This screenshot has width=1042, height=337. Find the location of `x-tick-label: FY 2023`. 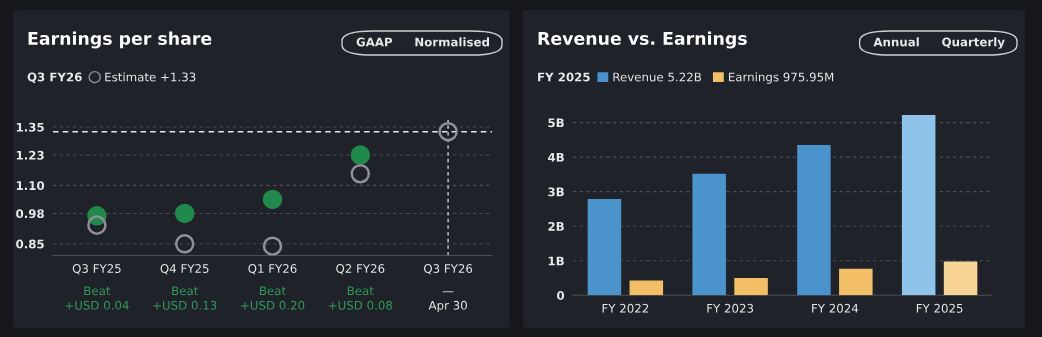

x-tick-label: FY 2023 is located at coordinates (730, 308).